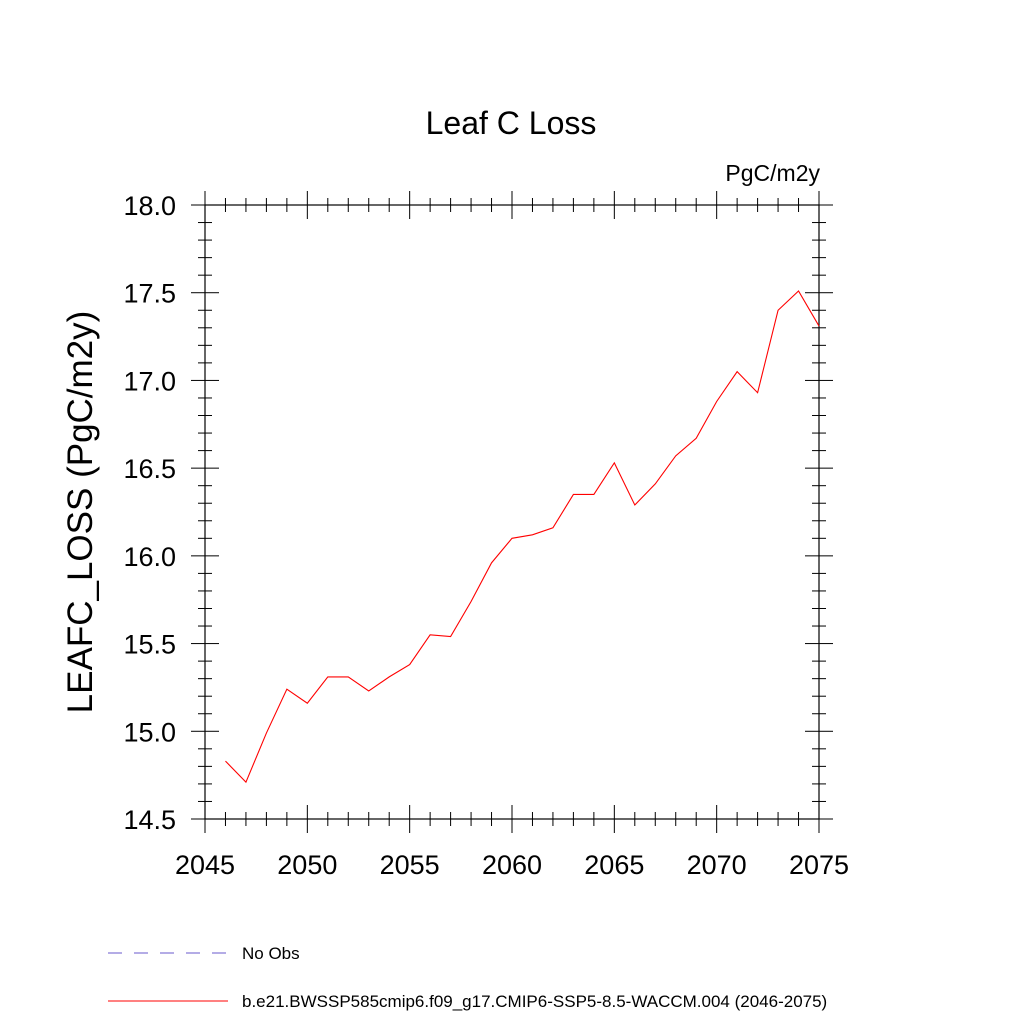 The image size is (1024, 1029). I want to click on y-tick-label: 16.5, so click(149, 469).